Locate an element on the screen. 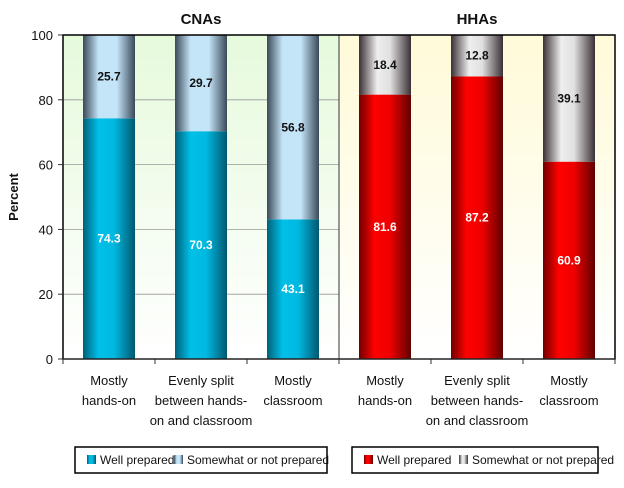 The image size is (624, 488). data-label: 43.1 is located at coordinates (293, 289).